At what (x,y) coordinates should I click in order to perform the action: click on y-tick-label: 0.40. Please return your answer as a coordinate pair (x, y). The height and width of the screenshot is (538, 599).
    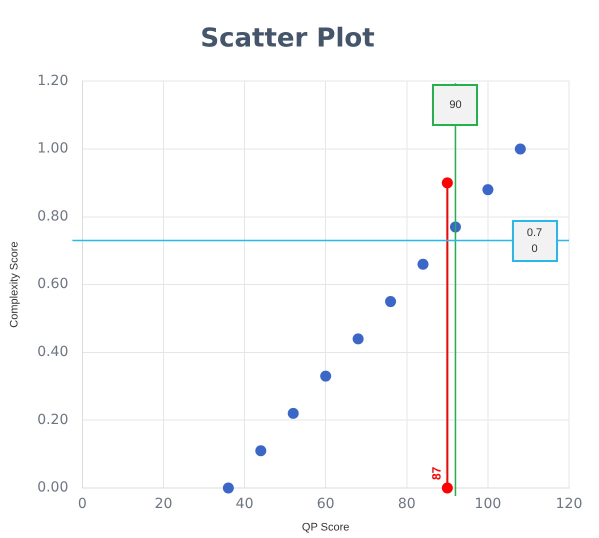
    Looking at the image, I should click on (52, 352).